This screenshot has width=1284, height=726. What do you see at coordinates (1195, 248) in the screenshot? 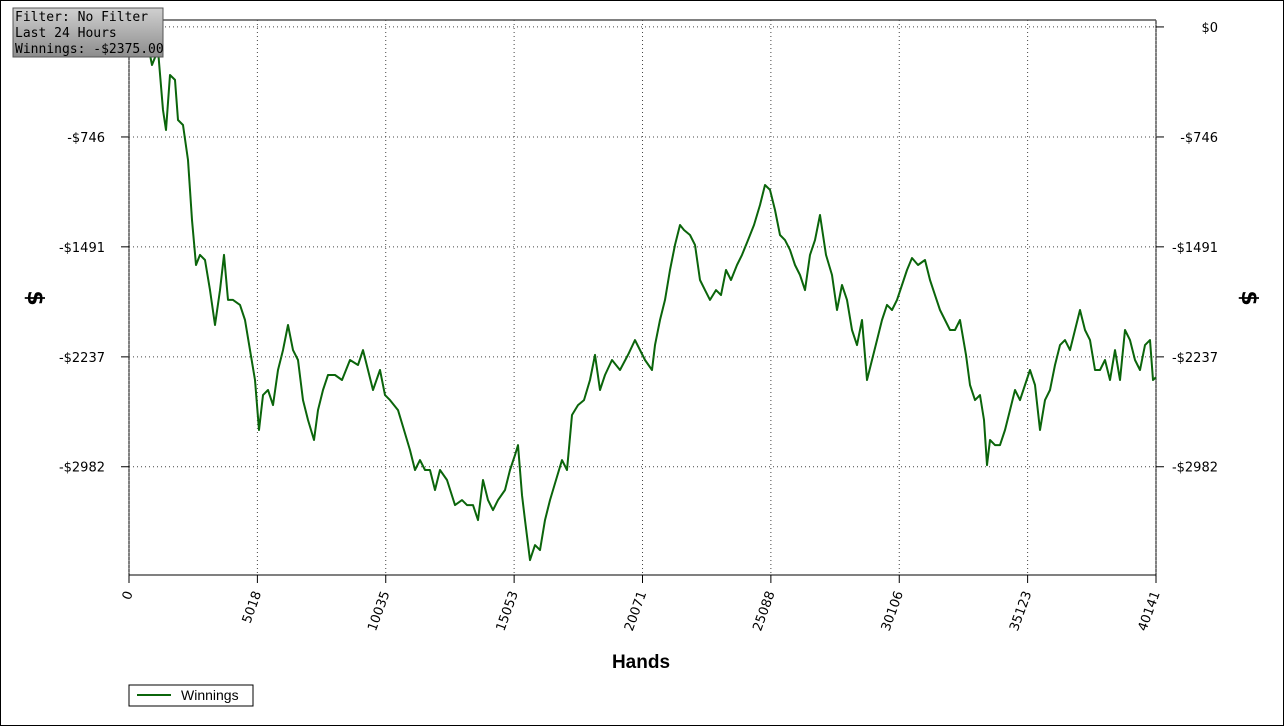
I see `y2-tick-label: -$1491` at bounding box center [1195, 248].